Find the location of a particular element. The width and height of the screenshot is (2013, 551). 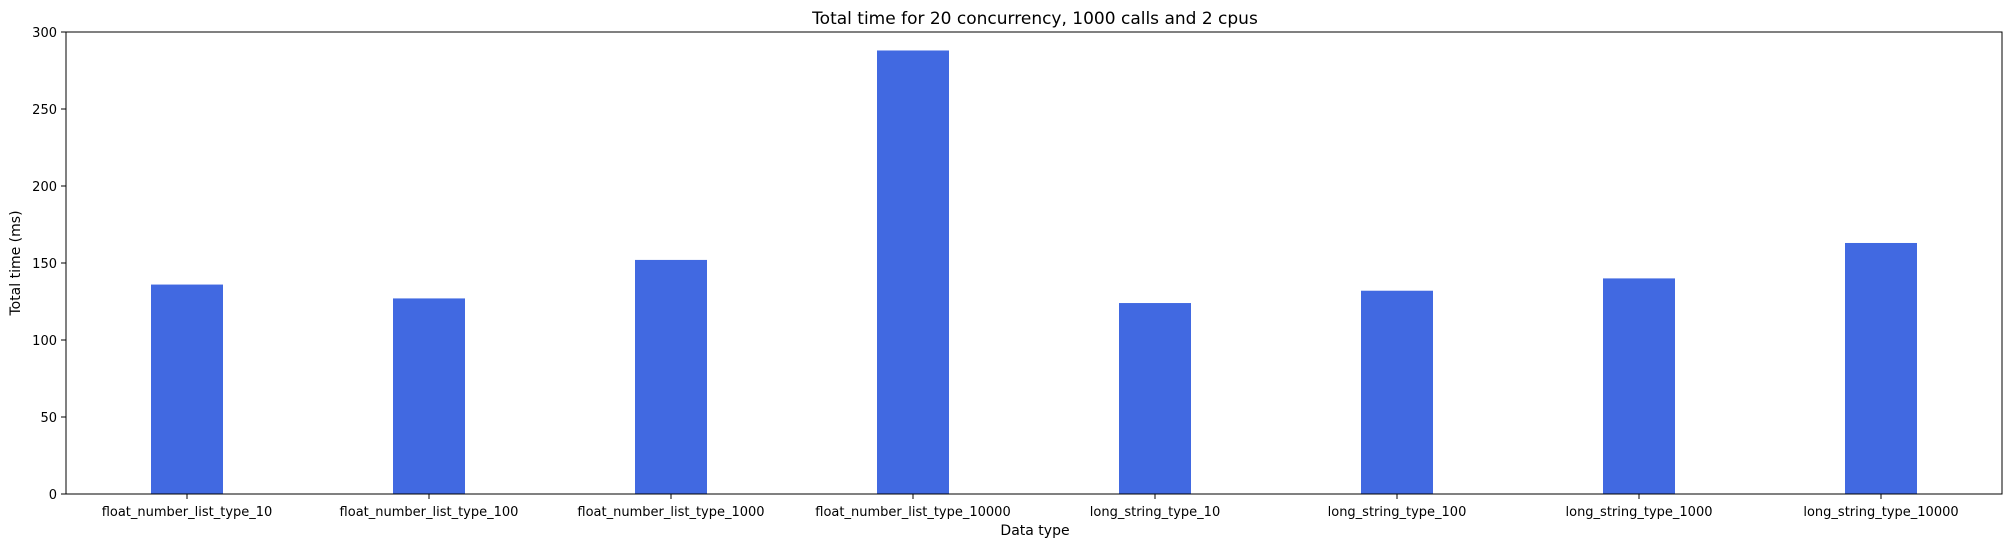

x-axis-label: Data type is located at coordinates (1034, 531).